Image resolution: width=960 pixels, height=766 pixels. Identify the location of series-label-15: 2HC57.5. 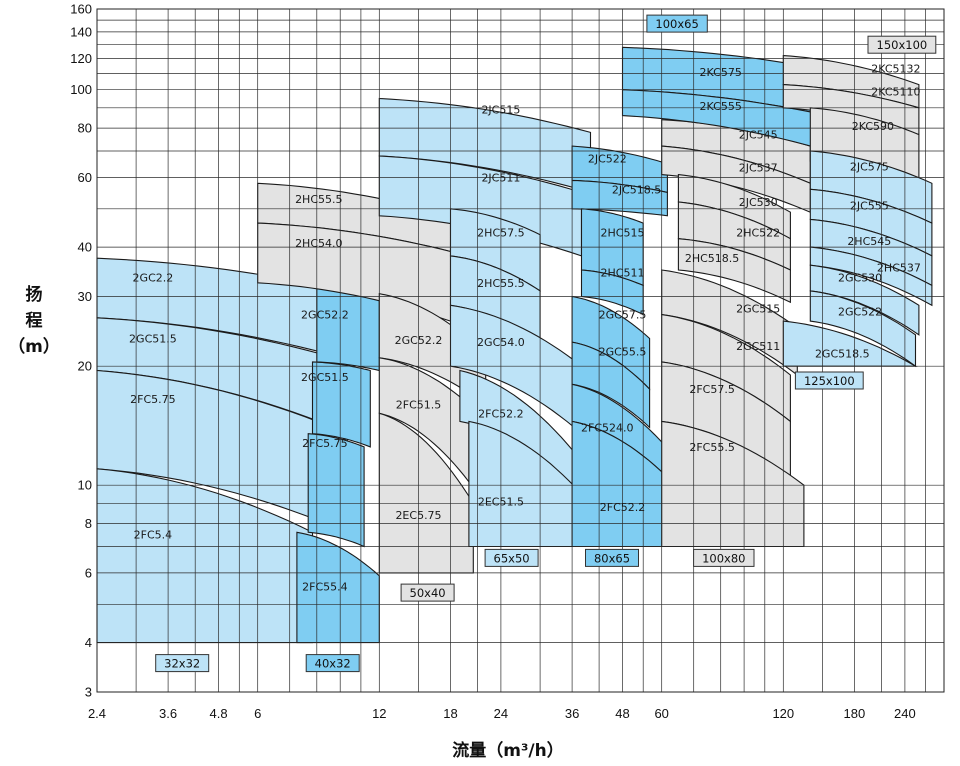
(500, 233).